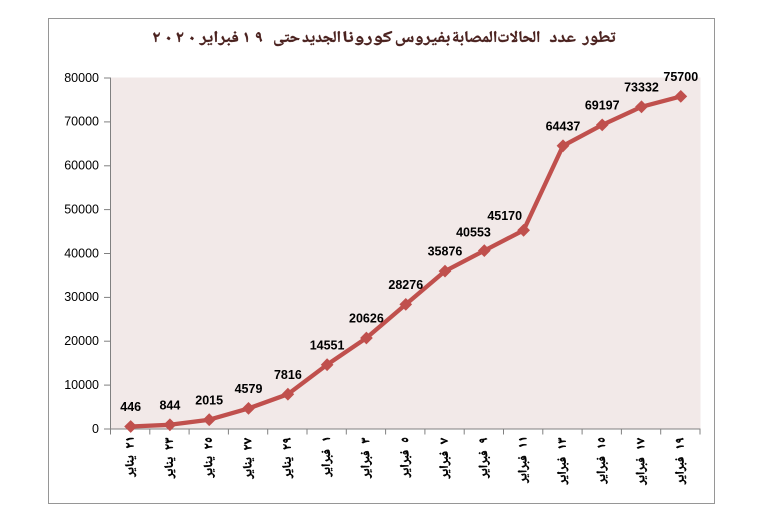  I want to click on svg-text: 0, so click(95, 429).